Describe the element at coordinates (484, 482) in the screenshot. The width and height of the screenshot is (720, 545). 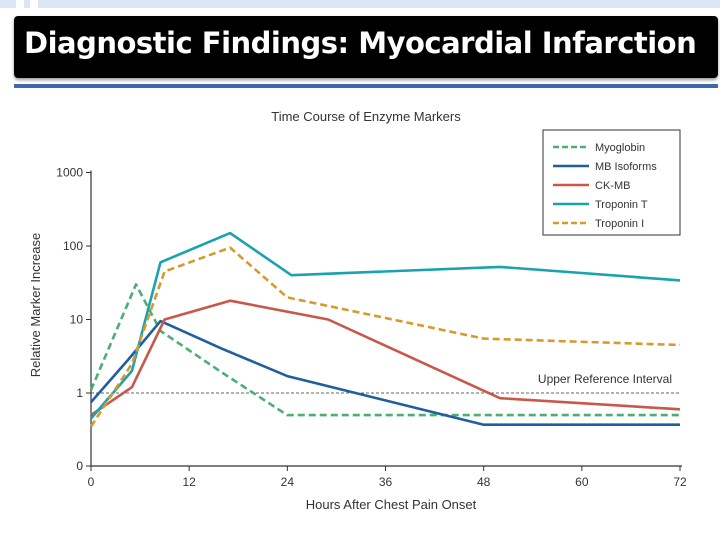
I see `x-tick-label: 48` at that location.